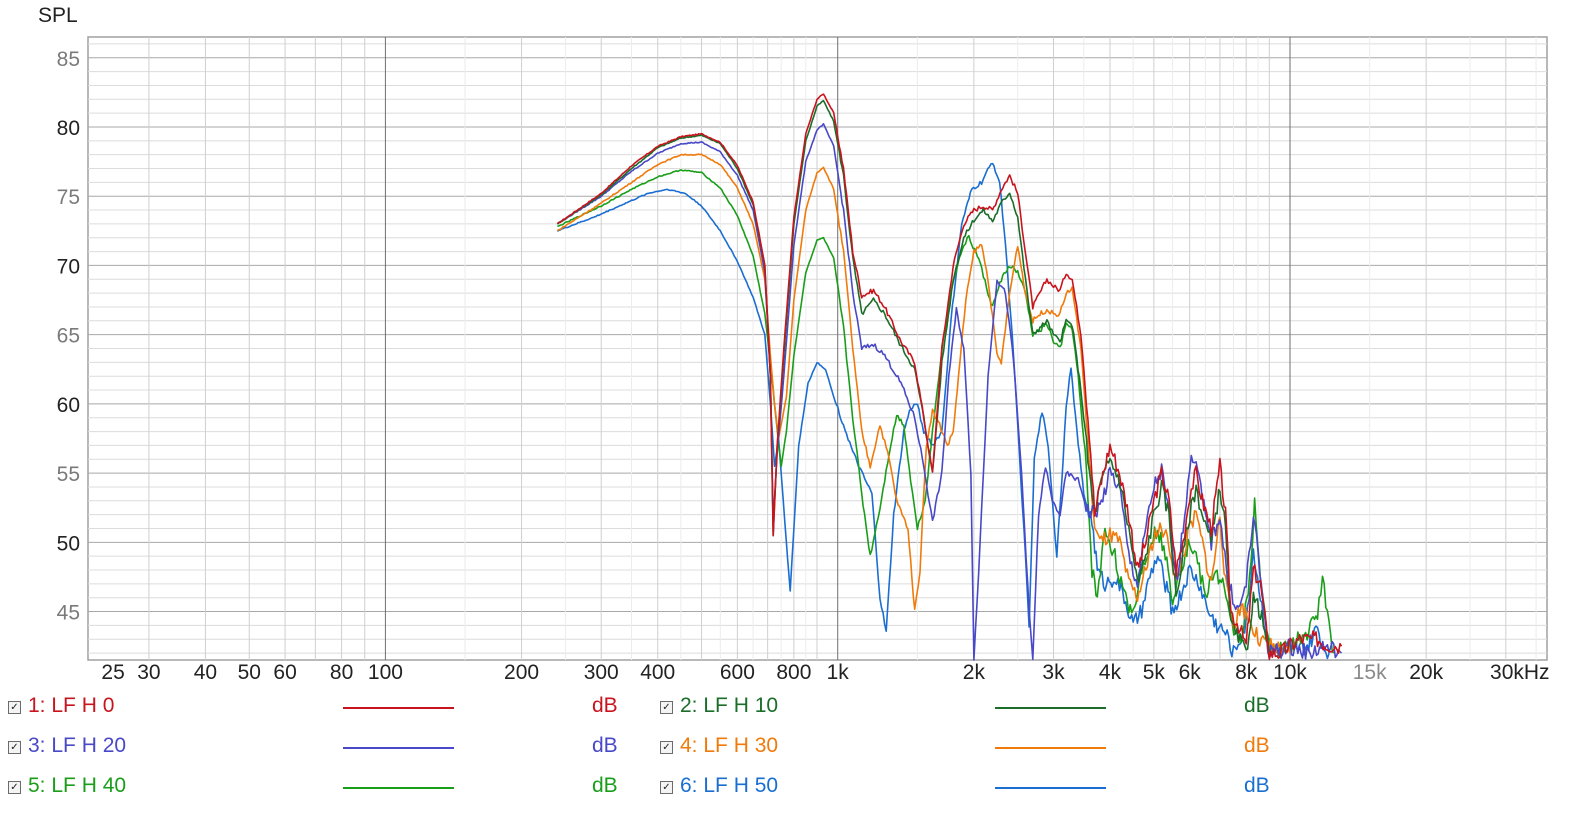 This screenshot has width=1592, height=823. What do you see at coordinates (838, 672) in the screenshot?
I see `x-tick-label: 1k` at bounding box center [838, 672].